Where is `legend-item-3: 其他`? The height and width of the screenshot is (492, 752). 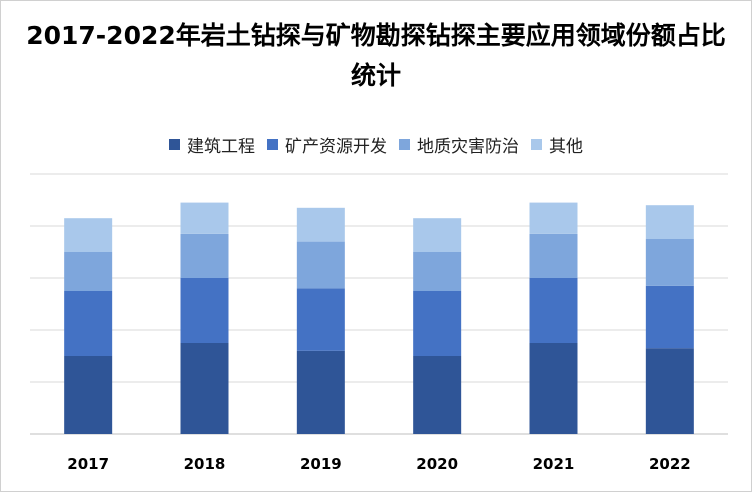 legend-item-3: 其他 is located at coordinates (557, 144).